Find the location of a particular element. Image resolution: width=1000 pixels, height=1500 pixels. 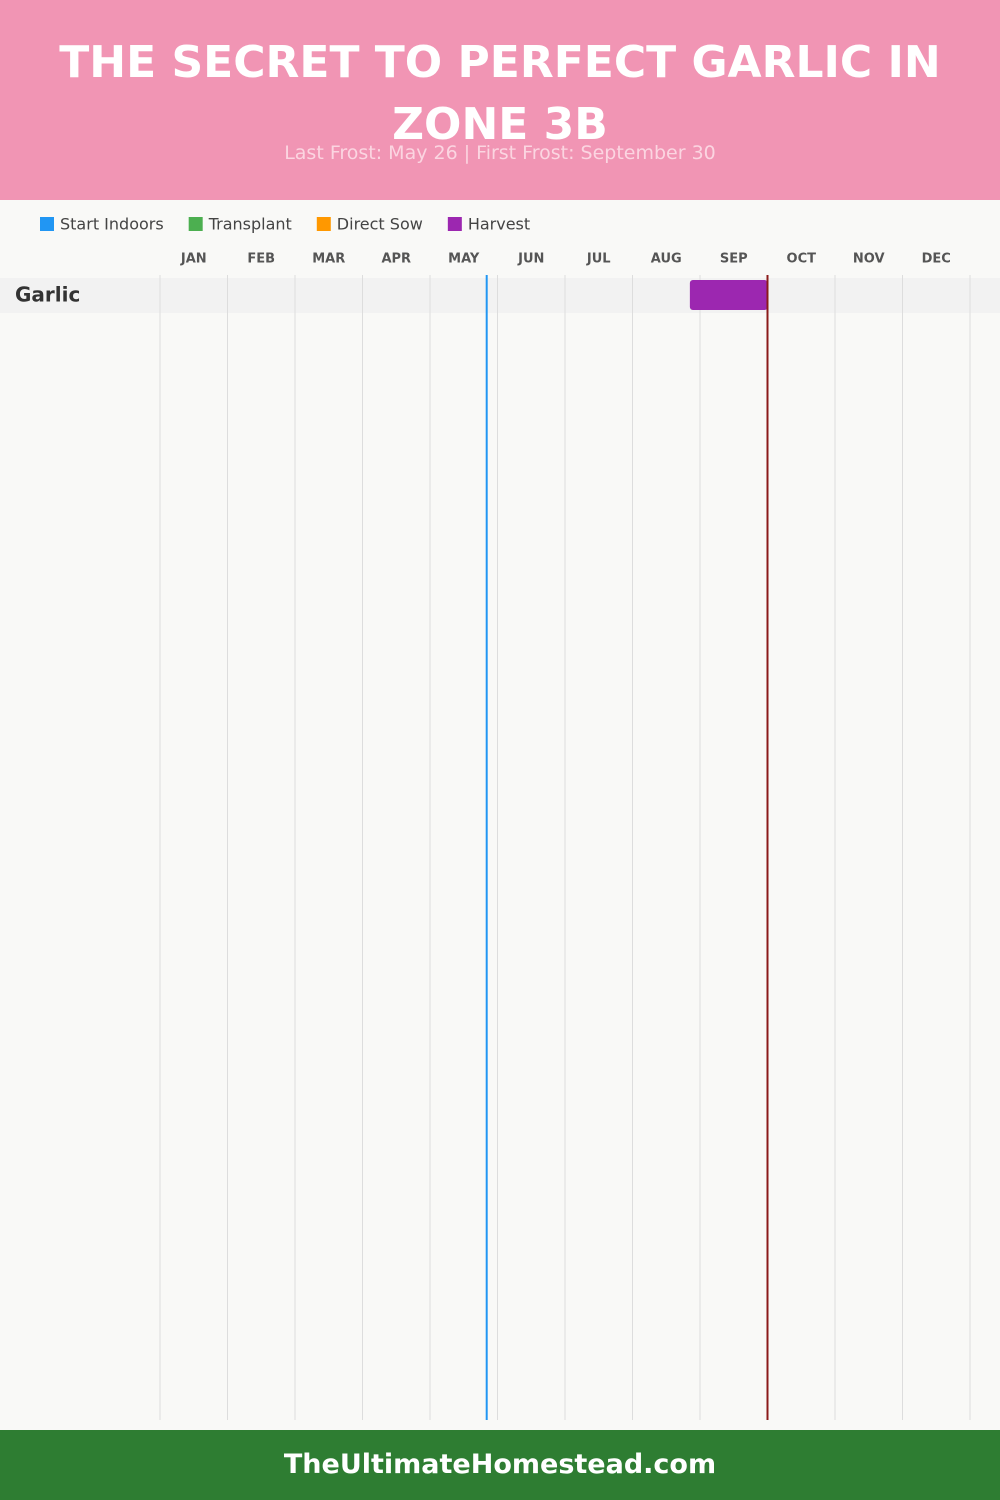

x-tick-label: DEC is located at coordinates (936, 259).